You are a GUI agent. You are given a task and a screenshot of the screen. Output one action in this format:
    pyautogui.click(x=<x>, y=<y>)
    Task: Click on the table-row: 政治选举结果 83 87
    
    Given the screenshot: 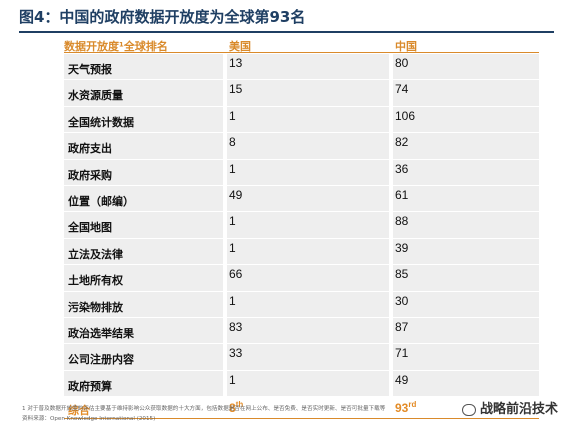 What is the action you would take?
    pyautogui.click(x=301, y=331)
    